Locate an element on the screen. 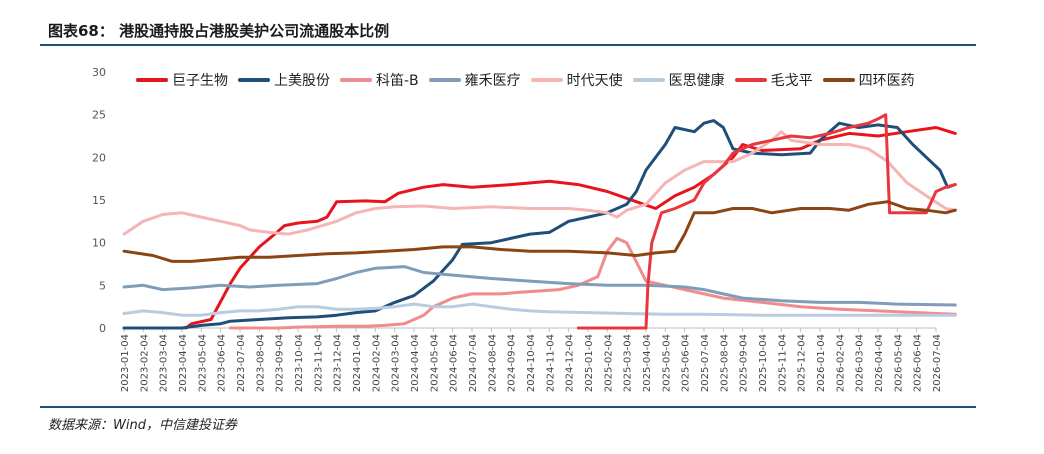  legend-item: 巨子生物 is located at coordinates (182, 80).